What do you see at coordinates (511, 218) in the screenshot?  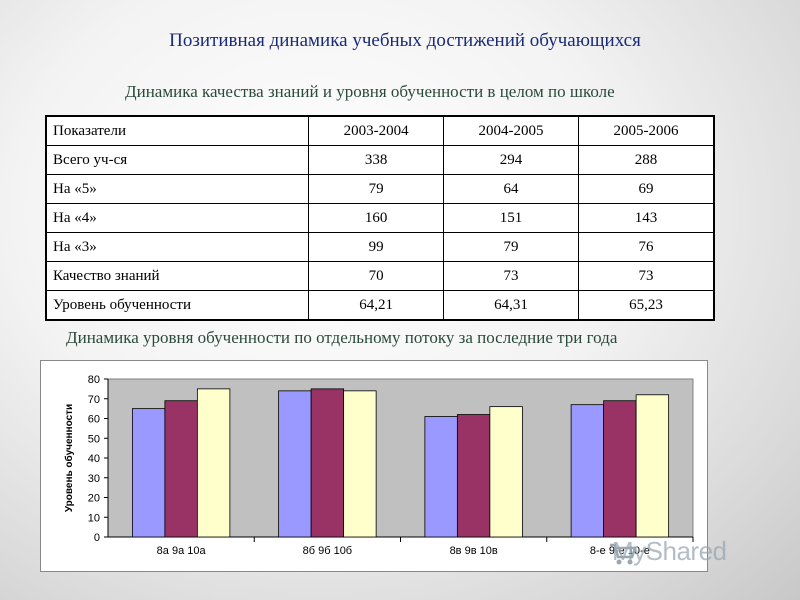 I see `table-cell: 151` at bounding box center [511, 218].